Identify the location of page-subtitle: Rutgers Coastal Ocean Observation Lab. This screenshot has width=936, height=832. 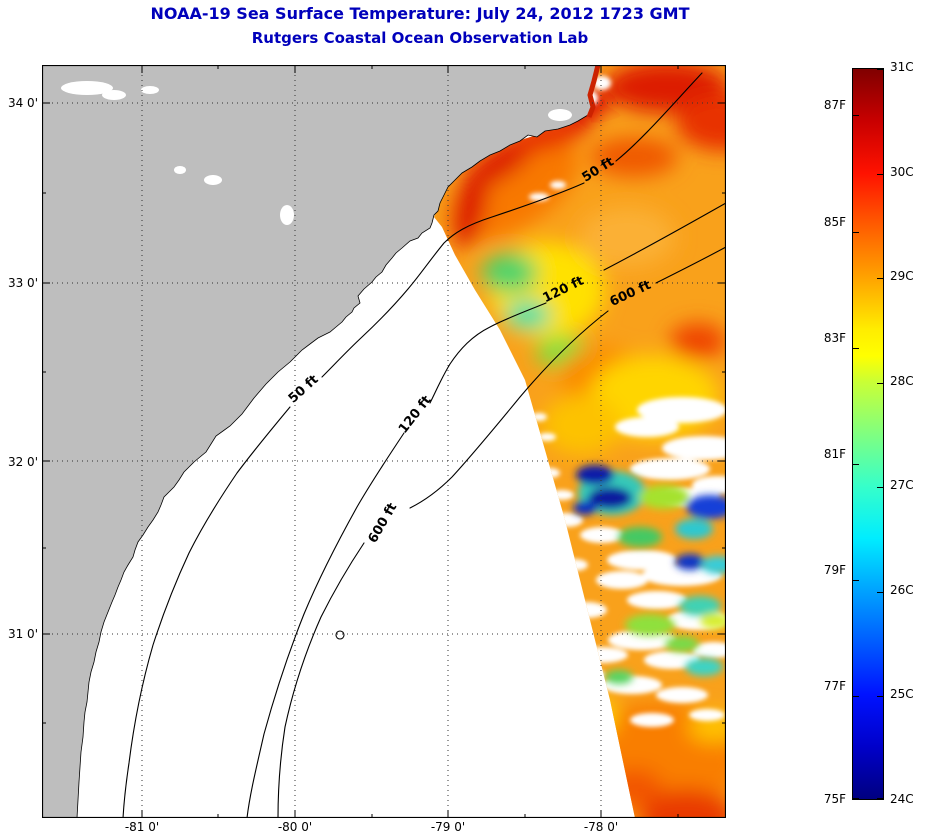
(420, 38).